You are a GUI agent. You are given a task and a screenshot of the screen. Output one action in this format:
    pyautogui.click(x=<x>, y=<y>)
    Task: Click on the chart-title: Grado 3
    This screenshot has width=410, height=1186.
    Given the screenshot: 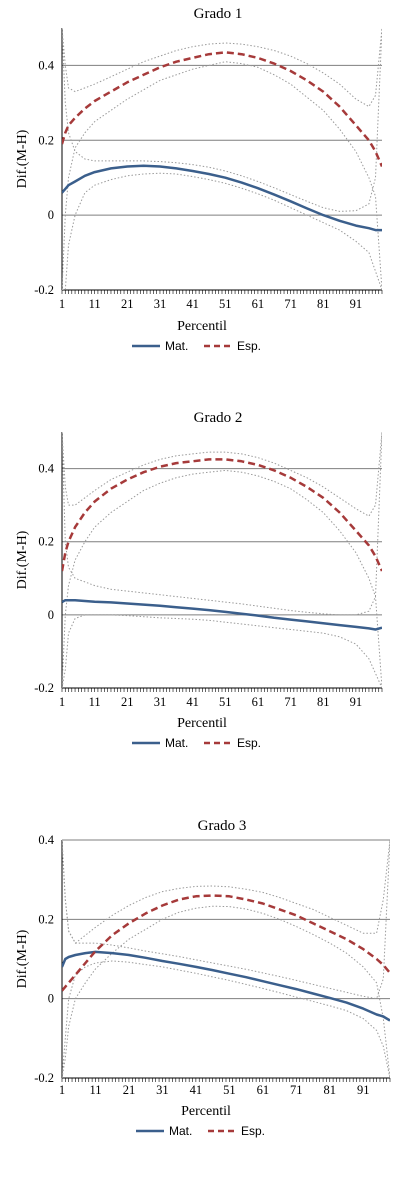 What is the action you would take?
    pyautogui.click(x=222, y=826)
    